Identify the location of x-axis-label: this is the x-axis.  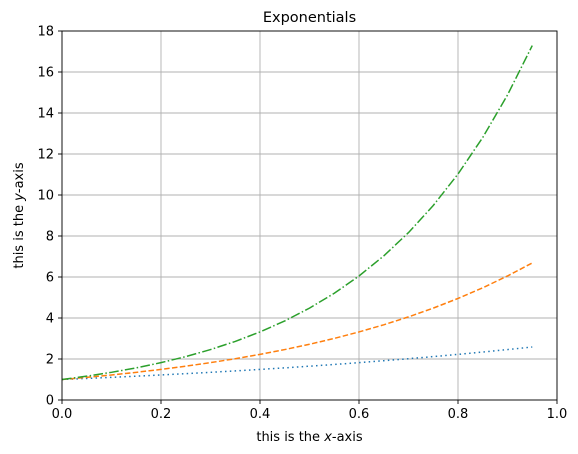
(309, 437).